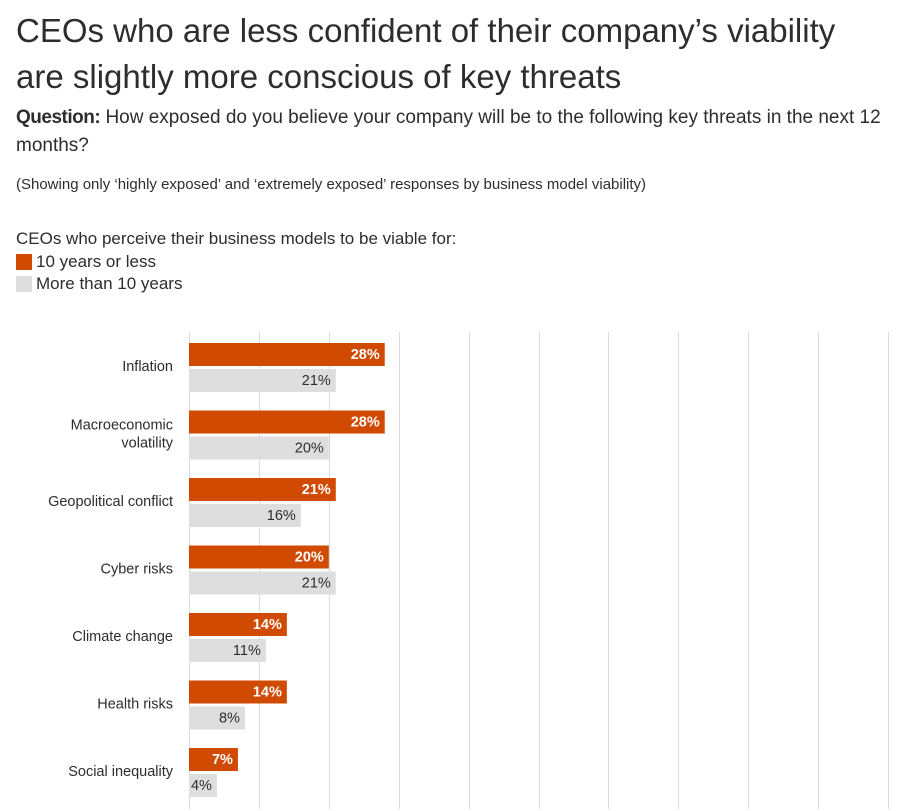 This screenshot has height=811, width=913. I want to click on data-label: 11%, so click(247, 651).